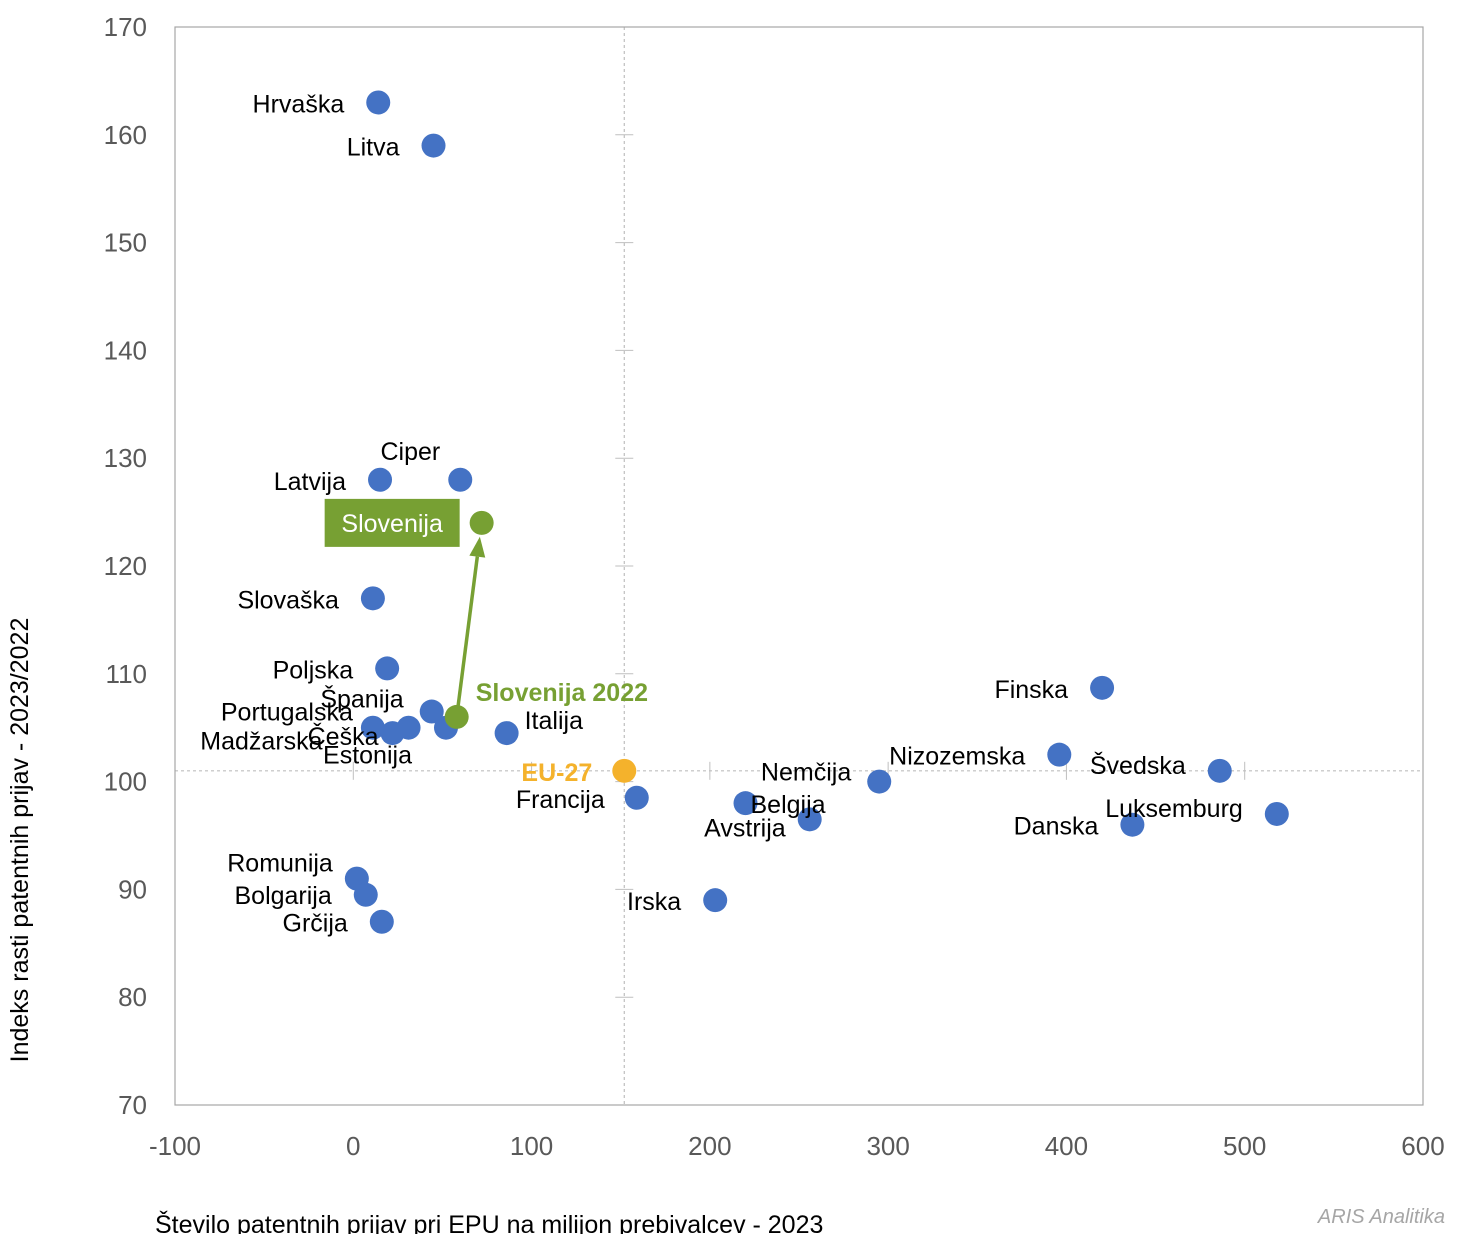  I want to click on point-portugalska, so click(372, 727).